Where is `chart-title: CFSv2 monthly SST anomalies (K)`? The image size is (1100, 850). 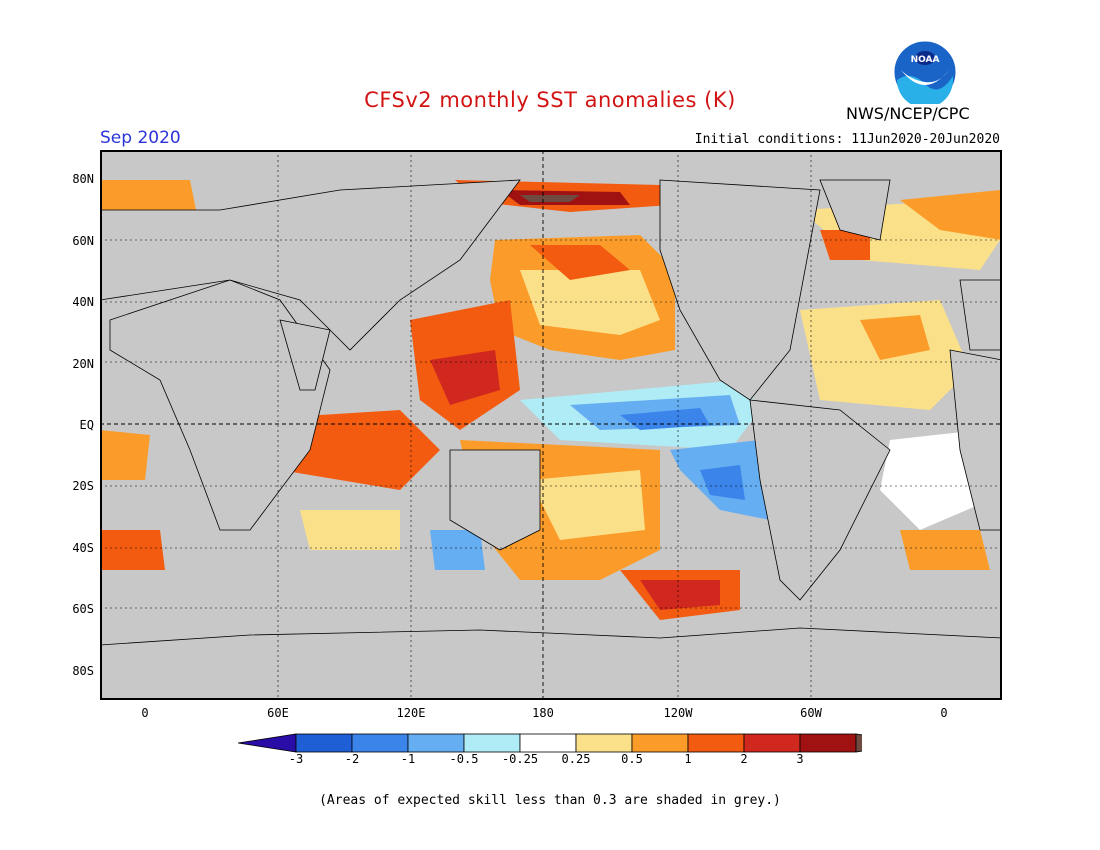 chart-title: CFSv2 monthly SST anomalies (K) is located at coordinates (550, 100).